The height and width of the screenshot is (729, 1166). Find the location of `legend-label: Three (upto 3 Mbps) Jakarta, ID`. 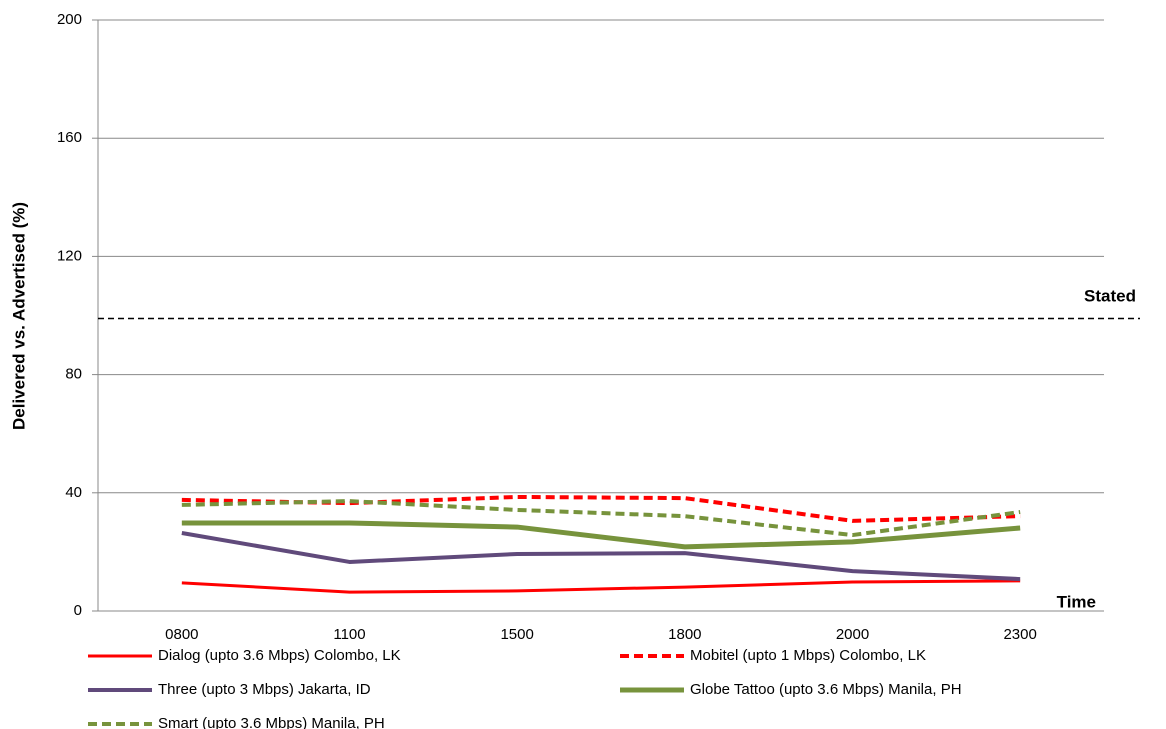

legend-label: Three (upto 3 Mbps) Jakarta, ID is located at coordinates (264, 689).